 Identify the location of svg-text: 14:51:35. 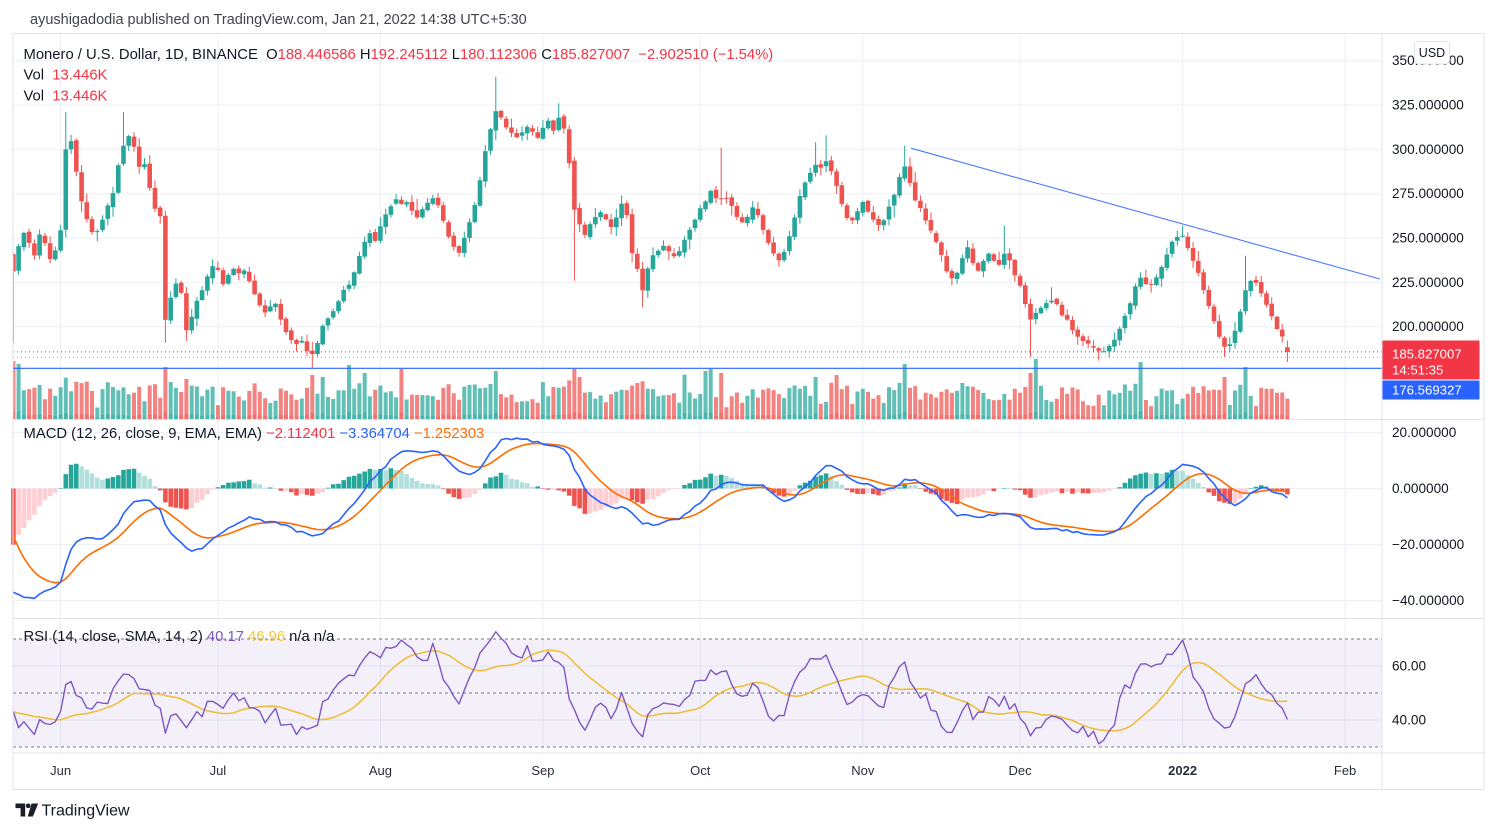
(1417, 370).